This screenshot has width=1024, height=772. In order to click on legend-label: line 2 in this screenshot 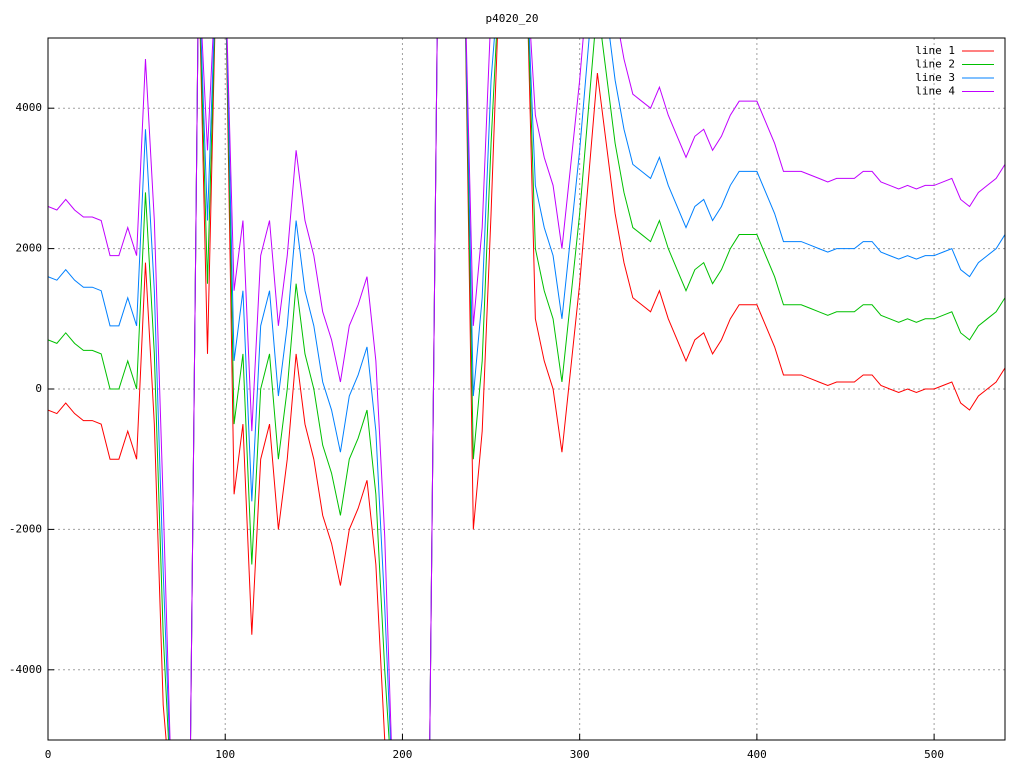, I will do `click(935, 64)`.